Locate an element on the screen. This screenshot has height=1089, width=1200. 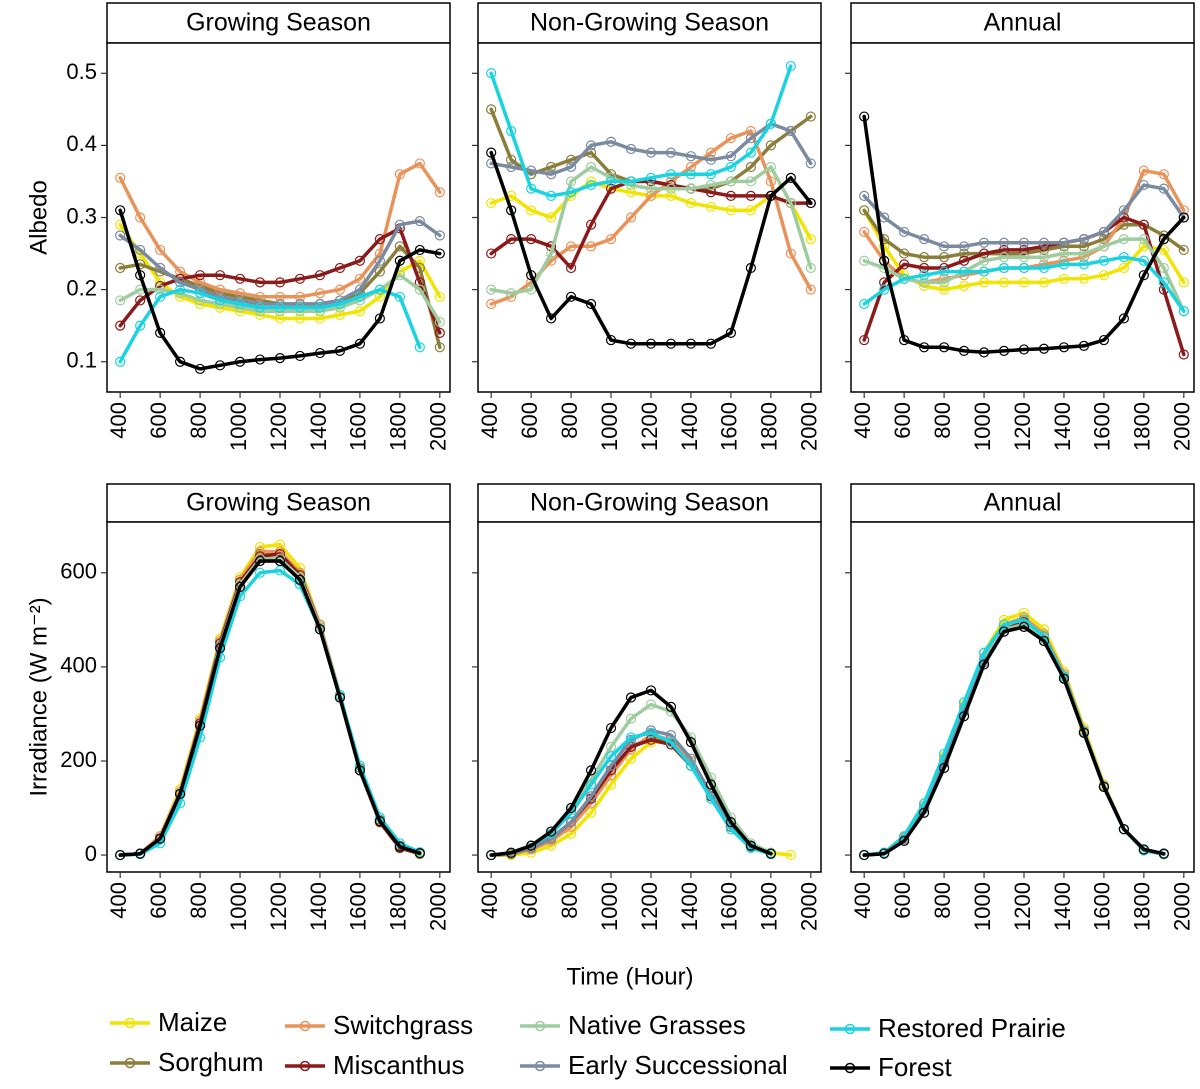
y-tick-label: 0.2 is located at coordinates (81, 287).